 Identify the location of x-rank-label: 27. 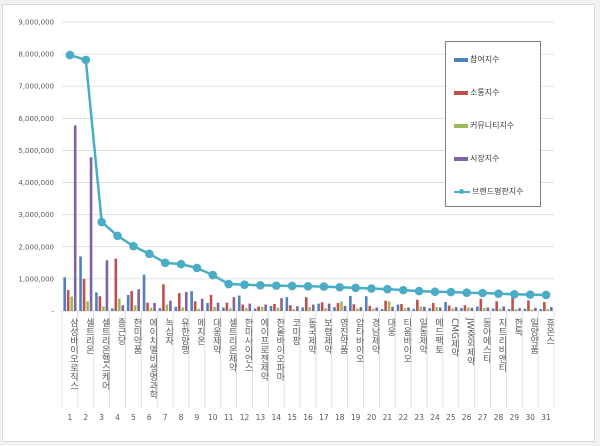
(483, 417).